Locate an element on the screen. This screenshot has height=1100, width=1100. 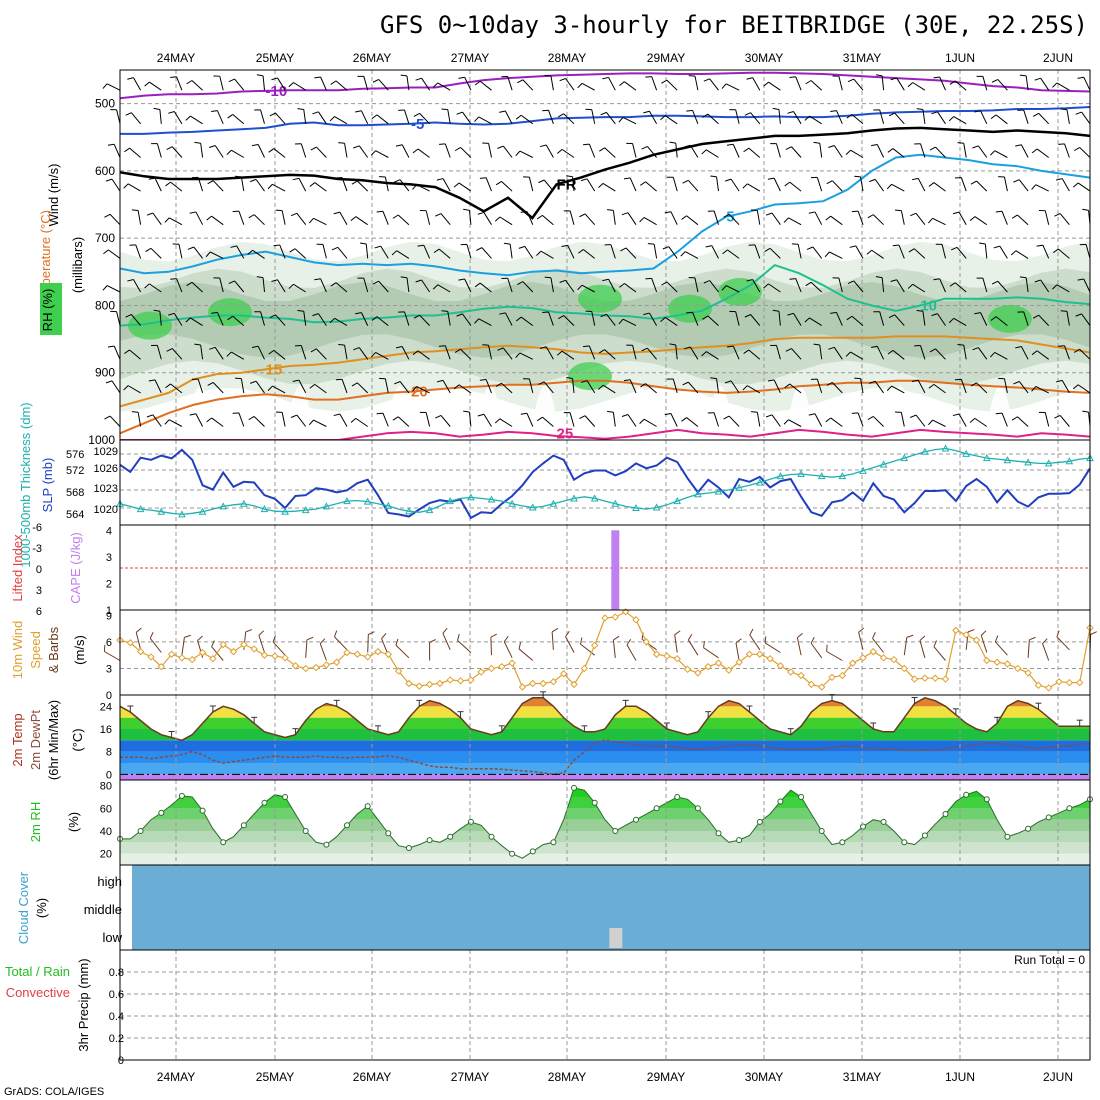
wind10m-tick: 6 is located at coordinates (109, 643).